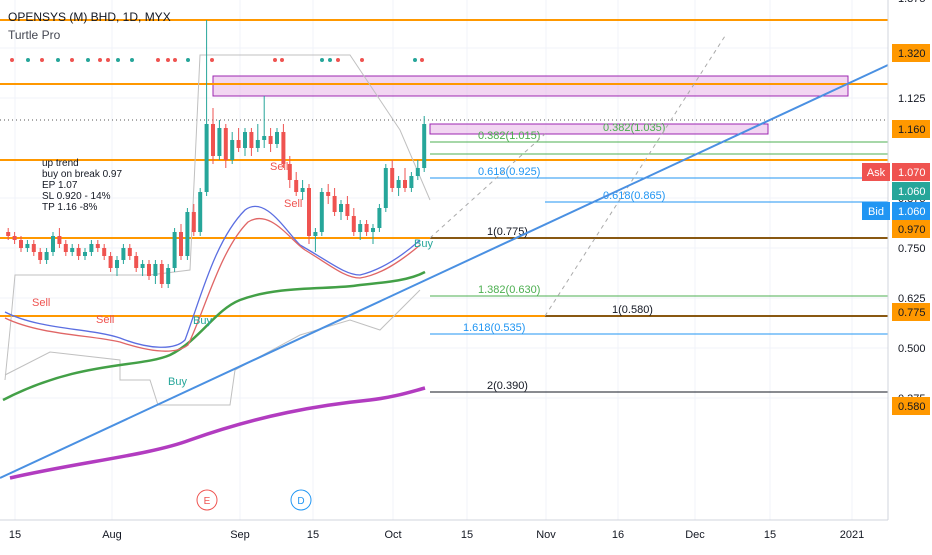 The width and height of the screenshot is (932, 555). I want to click on x-tick-label: Oct, so click(392, 535).